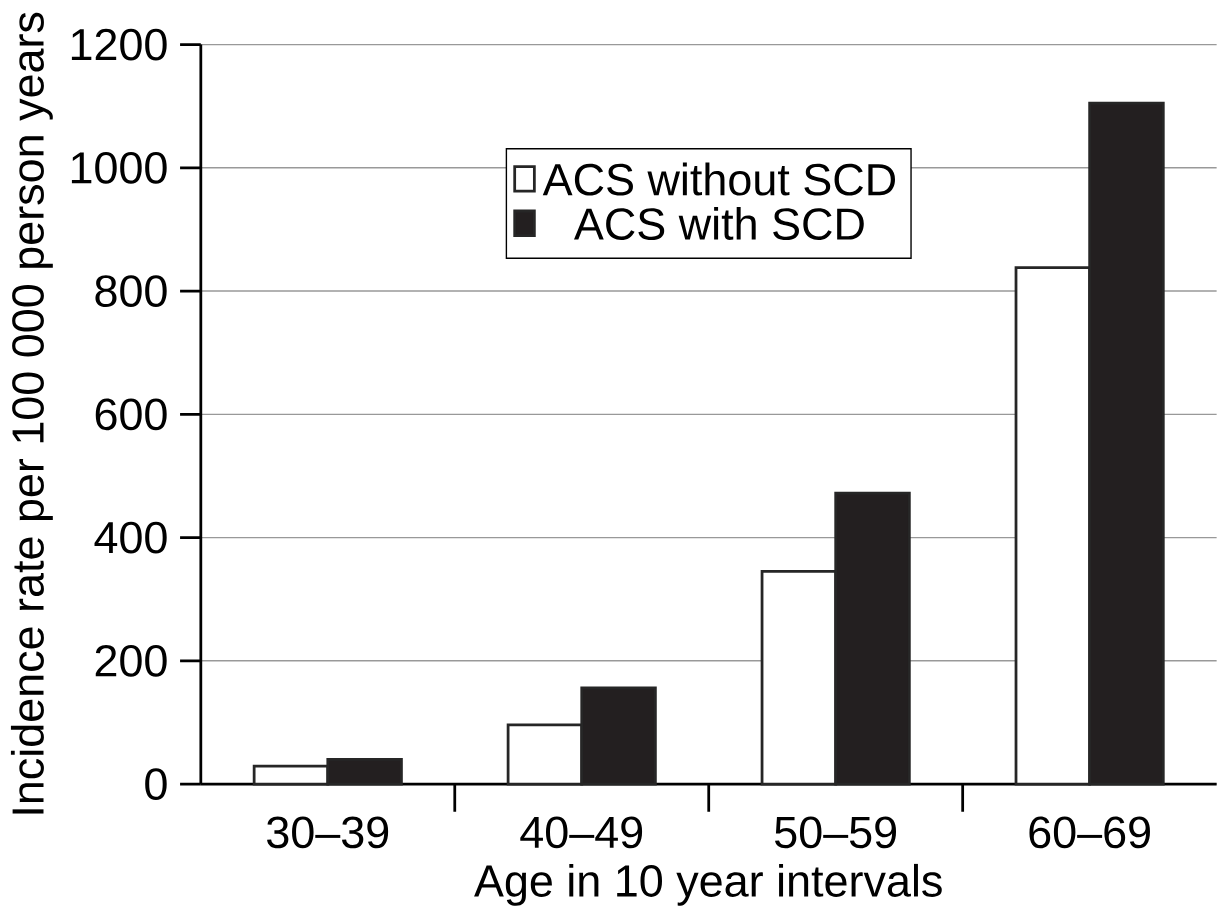 Image resolution: width=1218 pixels, height=917 pixels. What do you see at coordinates (131, 661) in the screenshot?
I see `y-tick-label: 200` at bounding box center [131, 661].